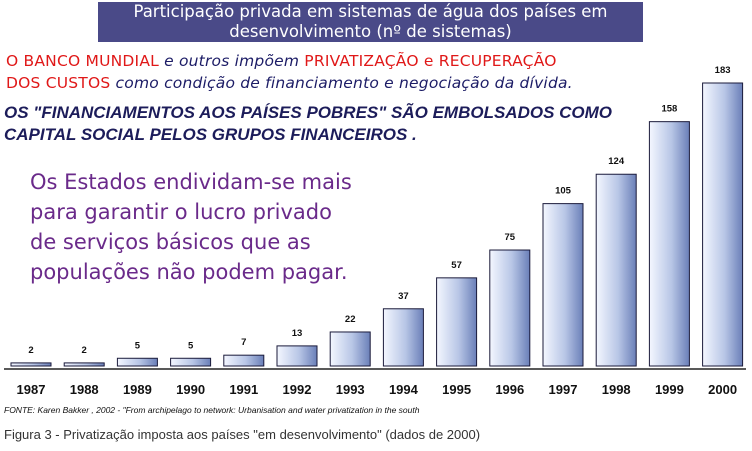 This screenshot has height=451, width=752. I want to click on bar-1998, so click(616, 270).